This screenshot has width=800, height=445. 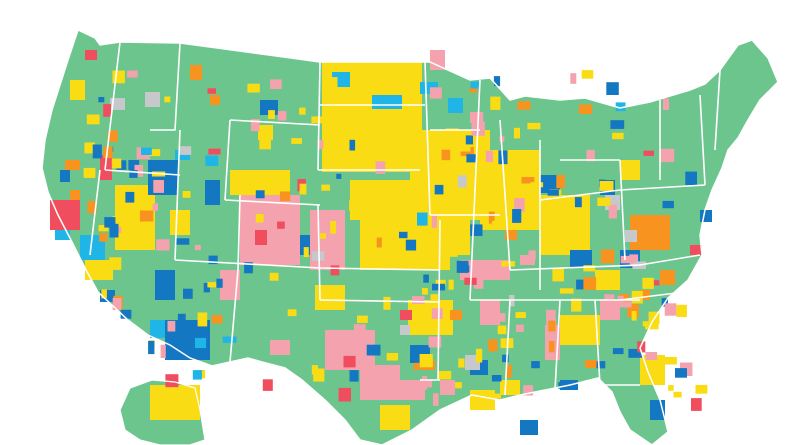 I want to click on county-patch-gray, so click(x=405, y=330).